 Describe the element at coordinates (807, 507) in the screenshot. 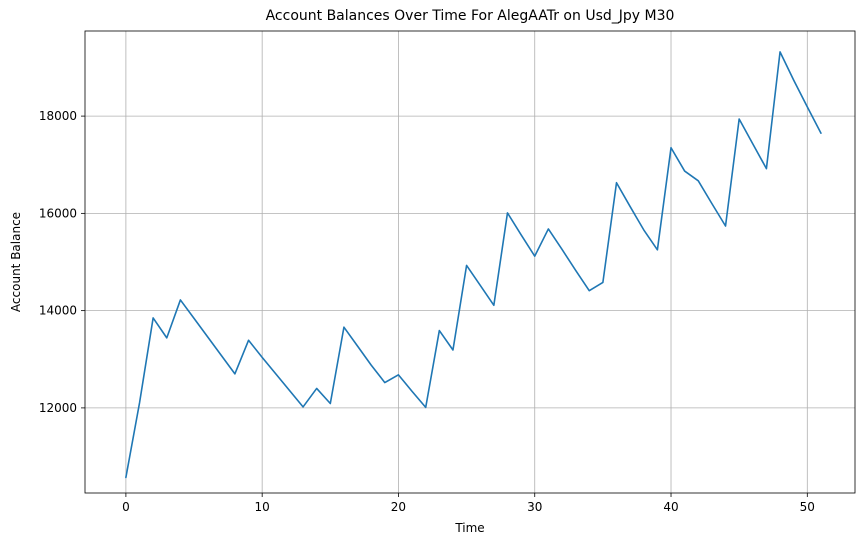

I see `x-tick-label: 50` at that location.